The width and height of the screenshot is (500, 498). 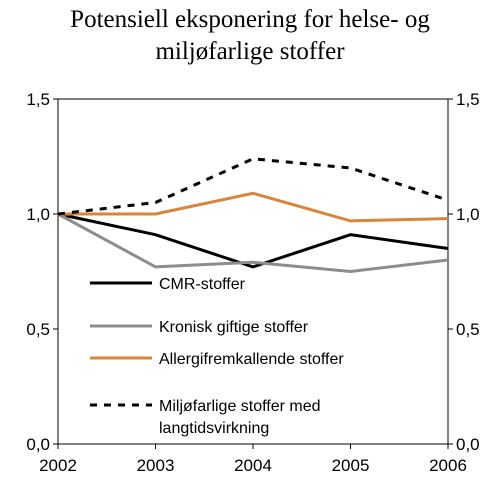 I want to click on x-tick-label: 2002, so click(x=58, y=465).